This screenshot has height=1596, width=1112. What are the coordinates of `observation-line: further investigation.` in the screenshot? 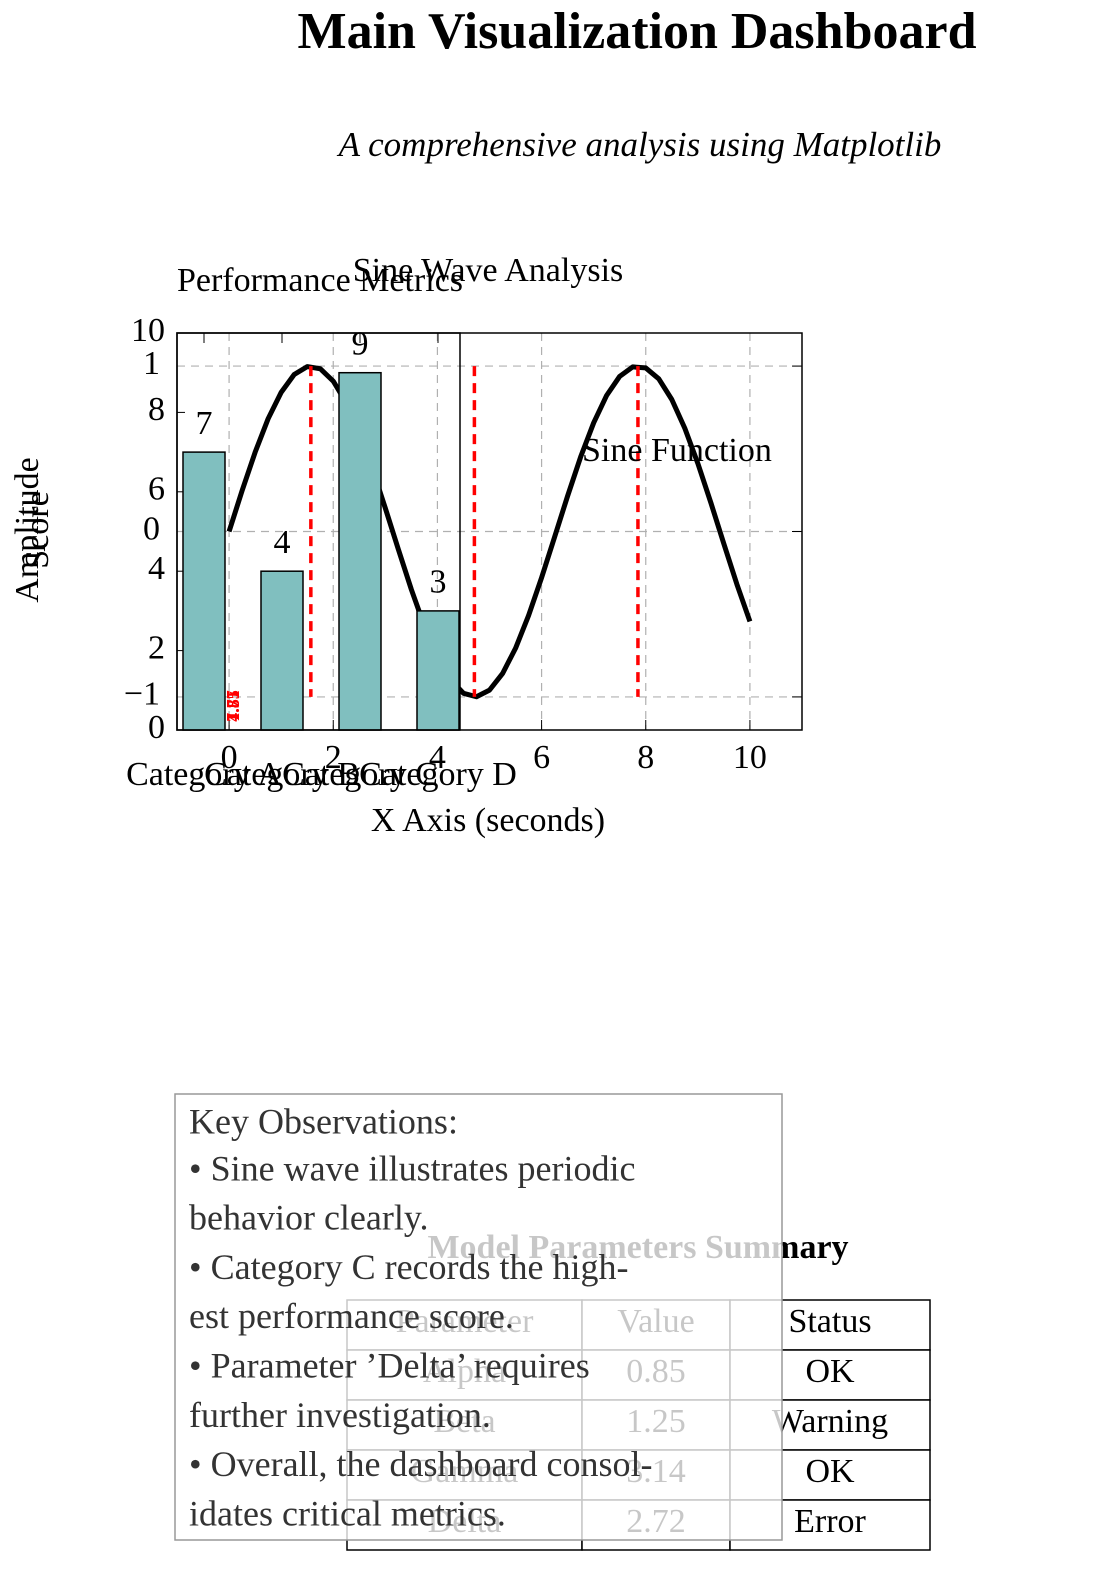 It's located at (340, 1415).